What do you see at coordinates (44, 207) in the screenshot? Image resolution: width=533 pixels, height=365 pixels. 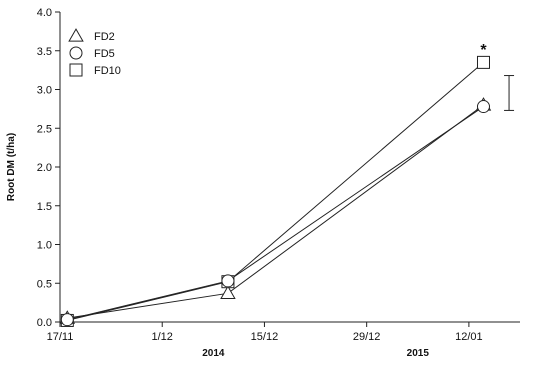 I see `y-tick-label: 1.5` at bounding box center [44, 207].